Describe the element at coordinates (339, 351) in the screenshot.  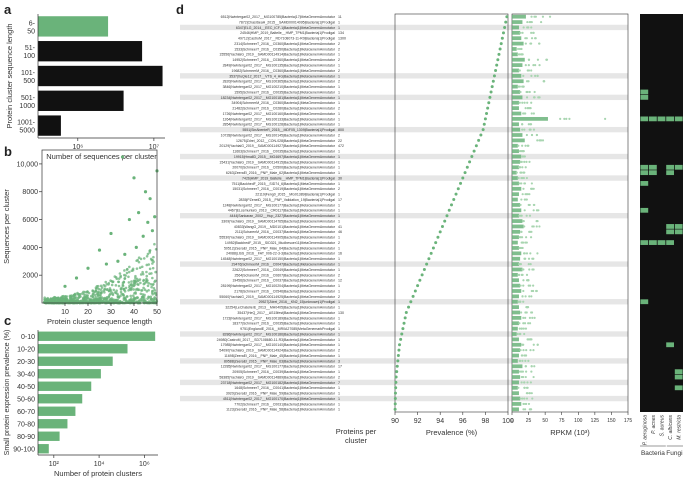
I see `proteins-count: 2` at that location.